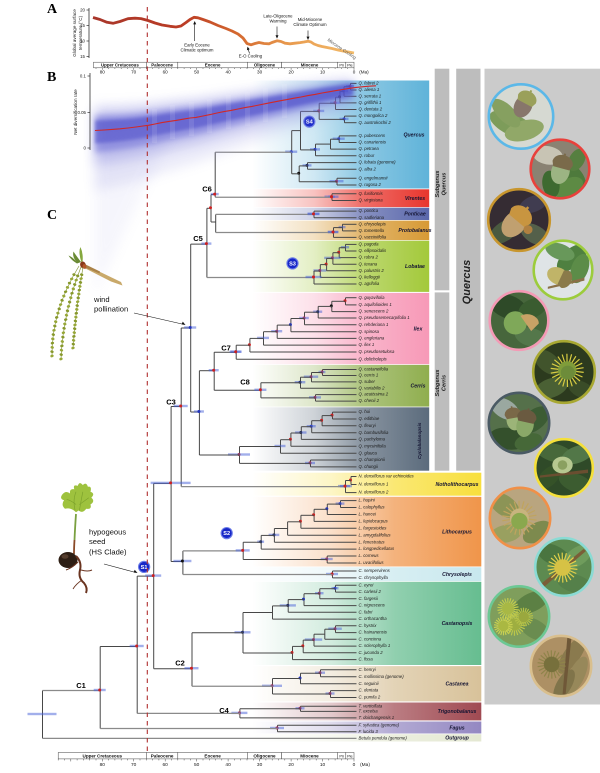  What do you see at coordinates (373, 250) in the screenshot?
I see `svg-text: Q. ellipsoidalis` at bounding box center [373, 250].